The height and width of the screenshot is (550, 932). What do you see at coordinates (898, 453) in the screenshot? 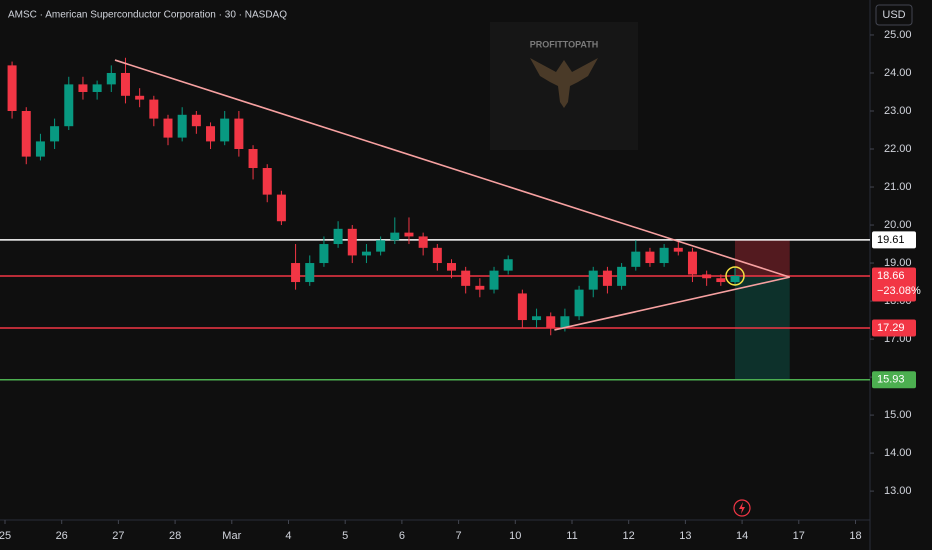
I see `y-tick-label: 14.00` at bounding box center [898, 453].